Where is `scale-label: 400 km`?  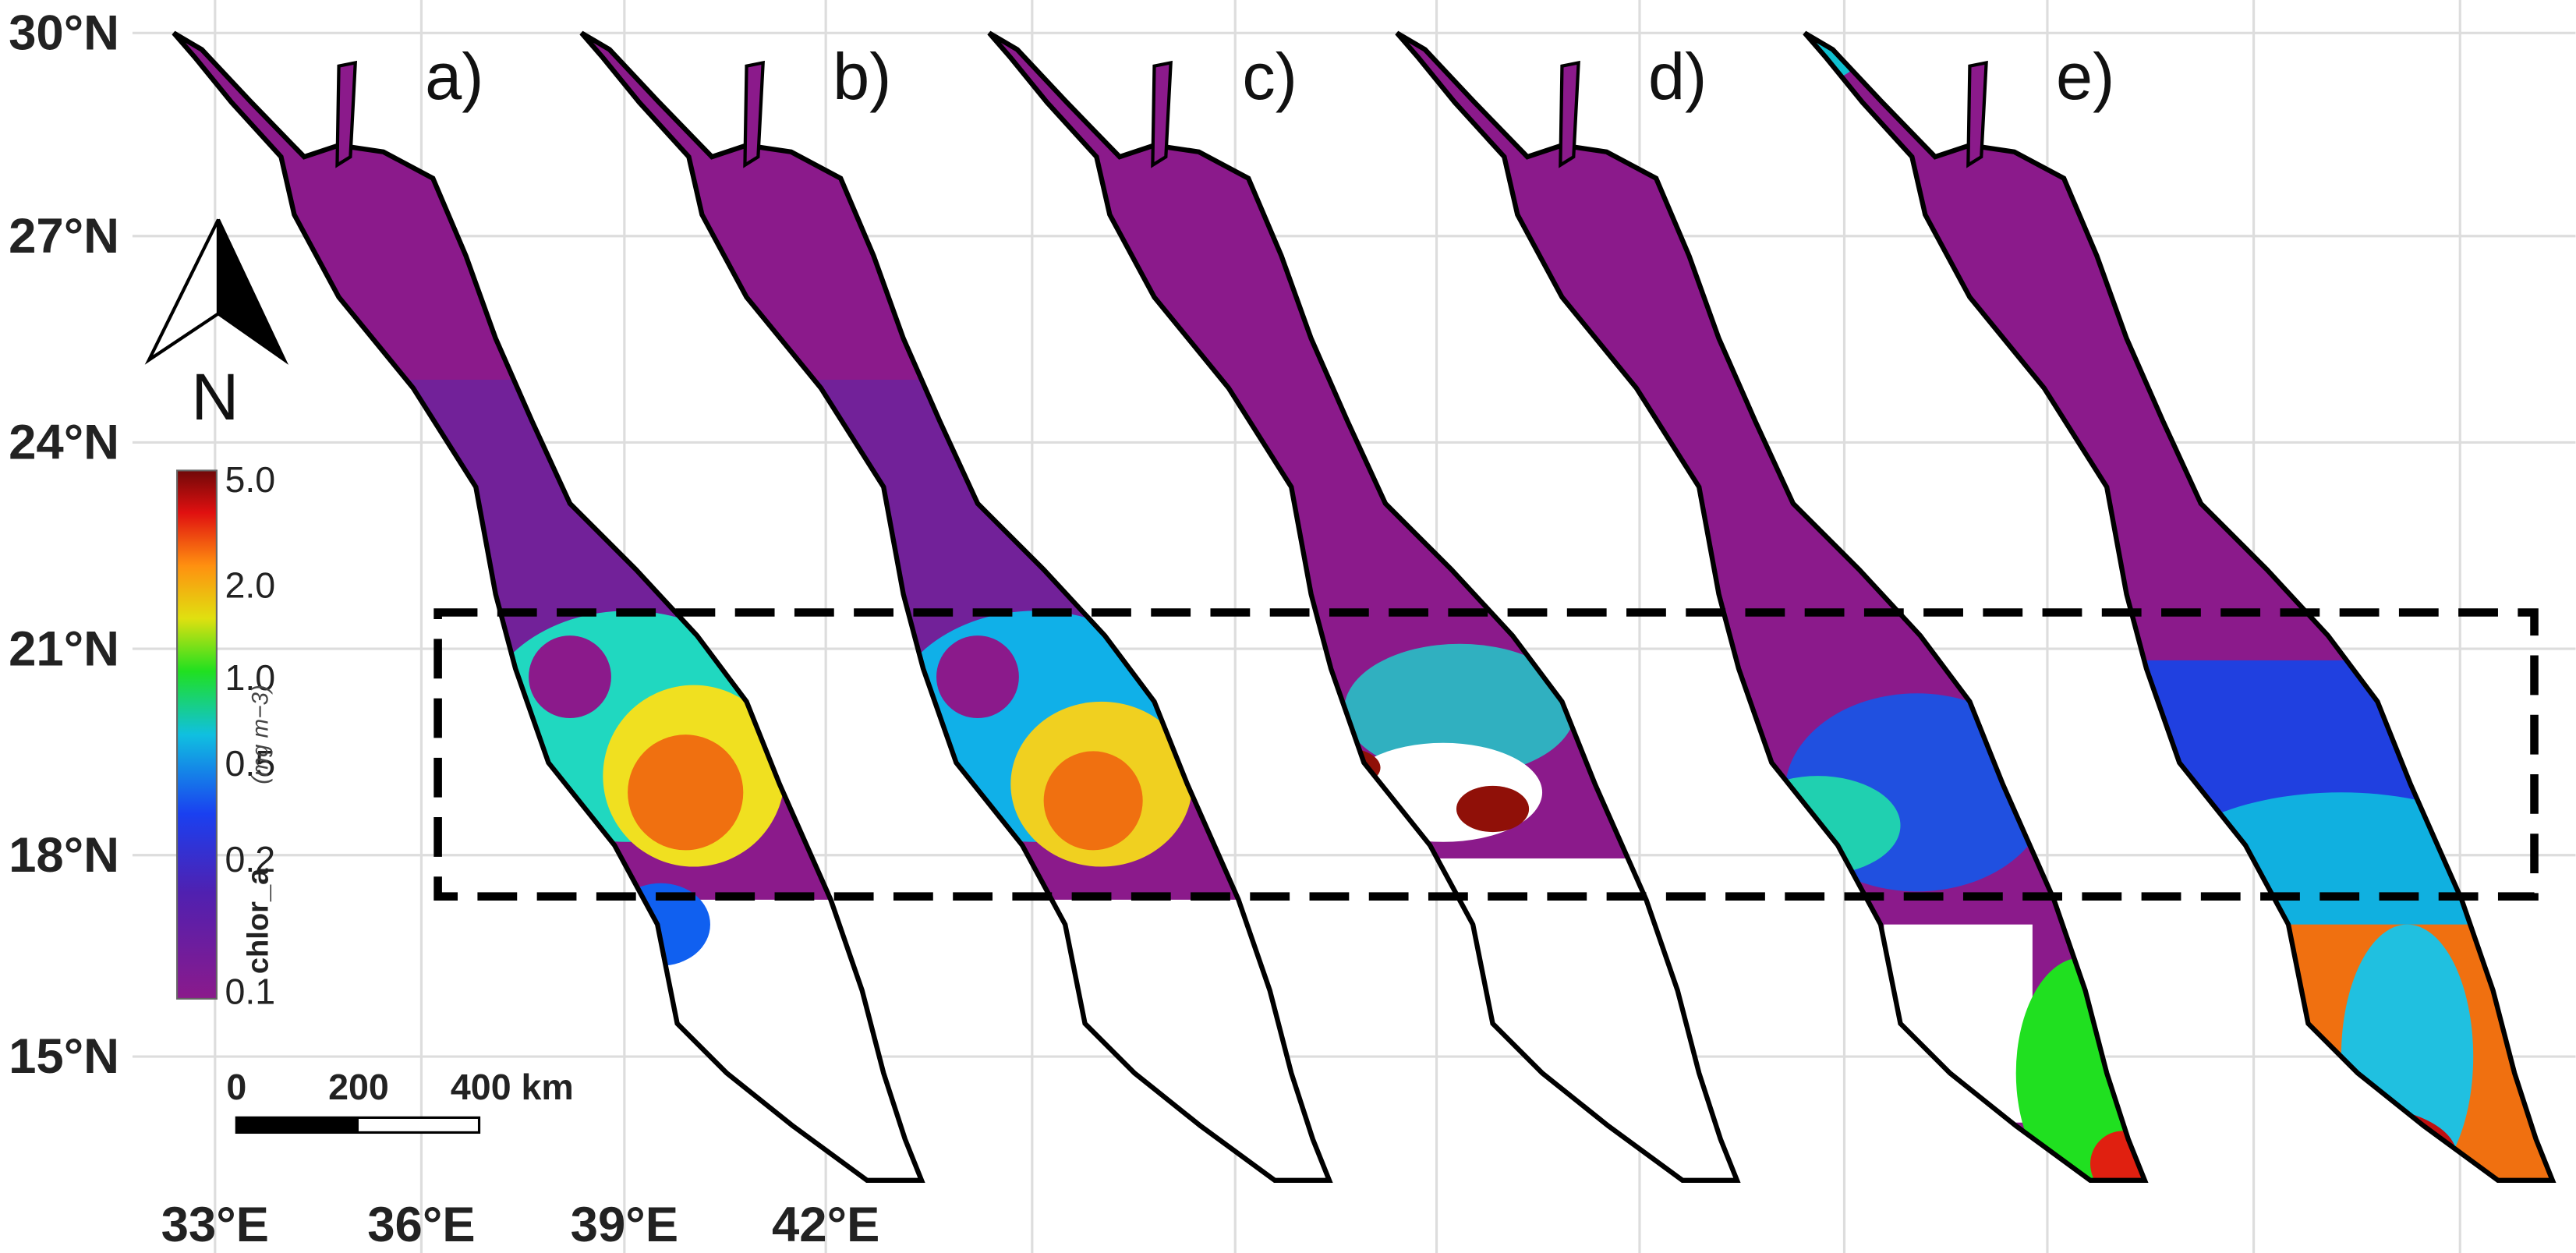 scale-label: 400 km is located at coordinates (512, 1087).